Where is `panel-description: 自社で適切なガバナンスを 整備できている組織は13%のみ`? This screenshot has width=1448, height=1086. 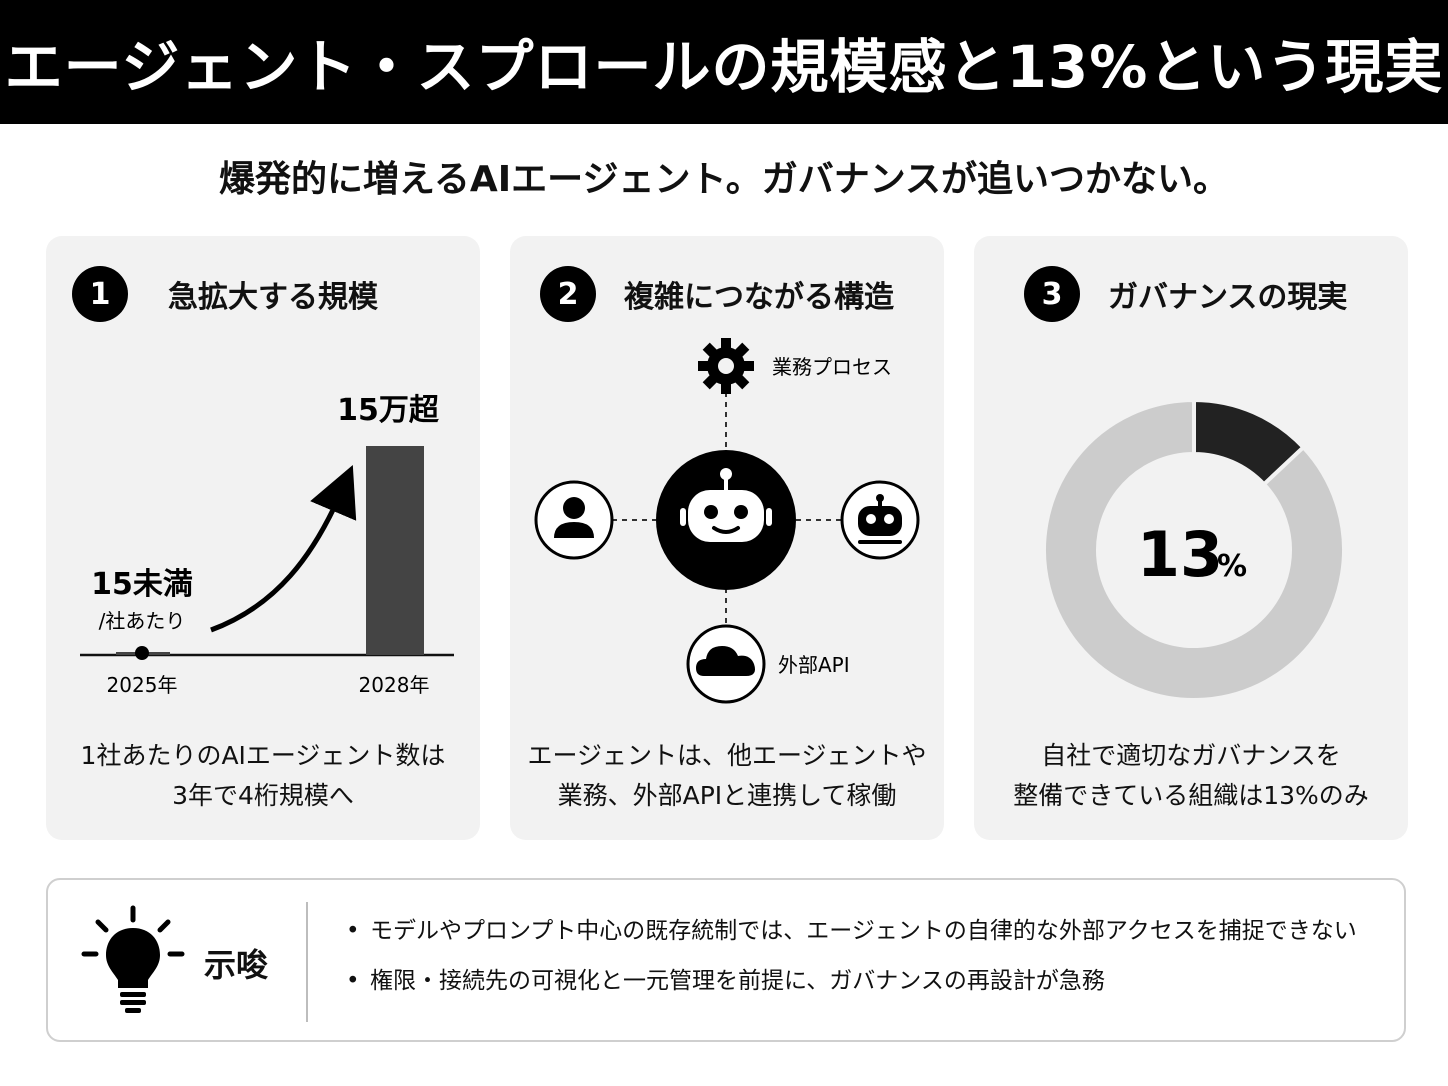 panel-description: 自社で適切なガバナンスを 整備できている組織は13%のみ is located at coordinates (1191, 776).